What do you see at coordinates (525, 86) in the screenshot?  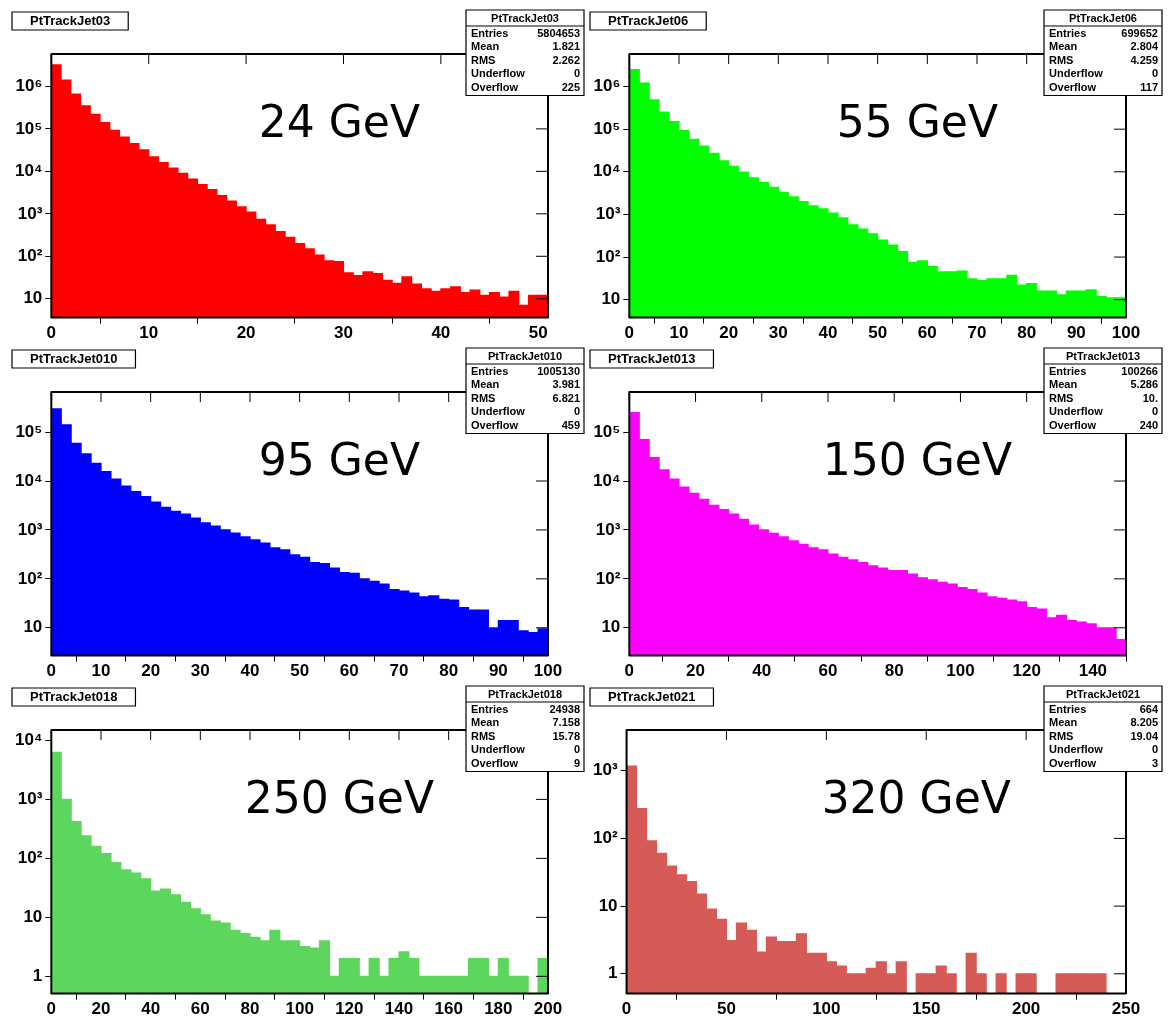 I see `text: Overflow 225` at bounding box center [525, 86].